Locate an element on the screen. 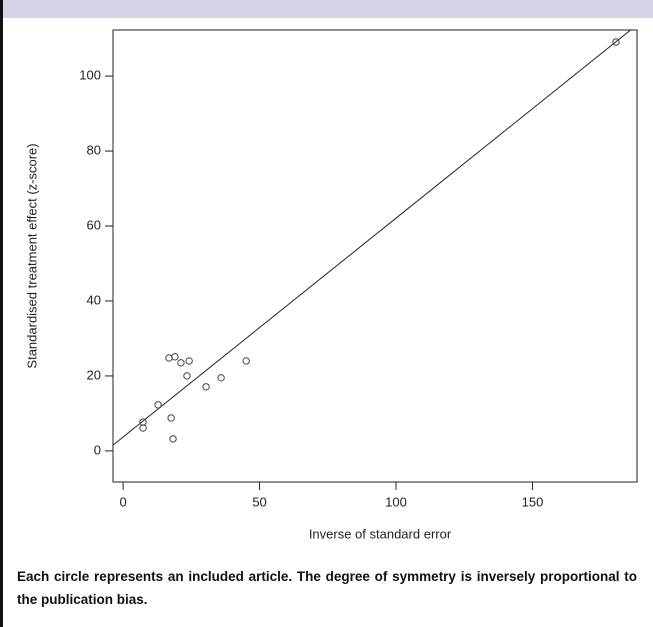 This screenshot has width=653, height=627. left-border is located at coordinates (1, 313).